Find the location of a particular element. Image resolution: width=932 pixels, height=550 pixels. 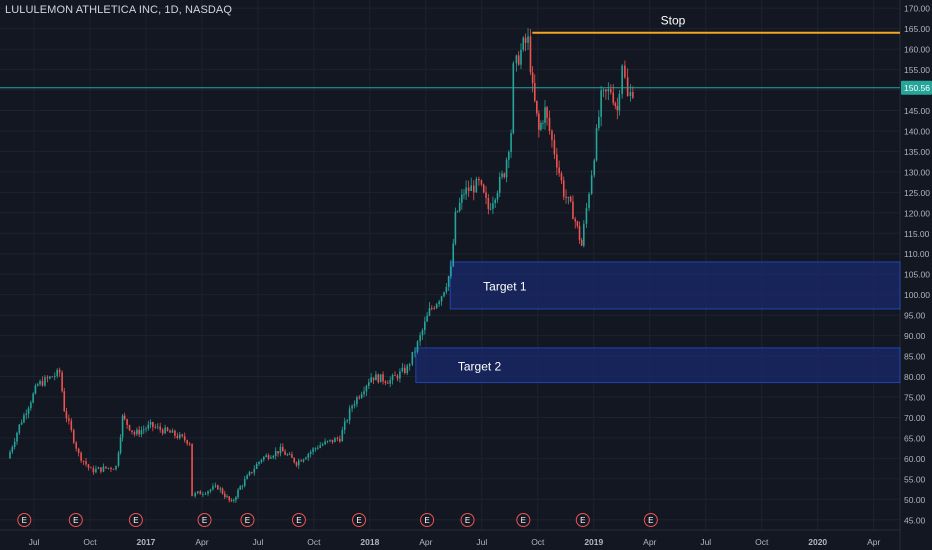

stop-label: Stop is located at coordinates (673, 21).